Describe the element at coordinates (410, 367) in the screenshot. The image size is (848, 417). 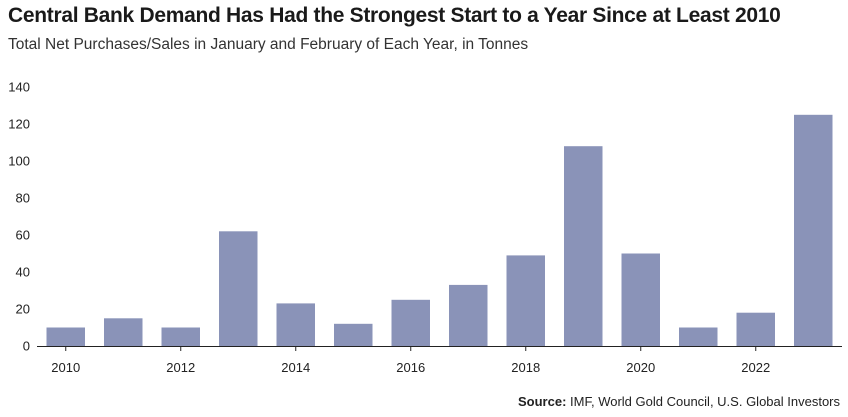
I see `x-tick-label: 2016` at that location.